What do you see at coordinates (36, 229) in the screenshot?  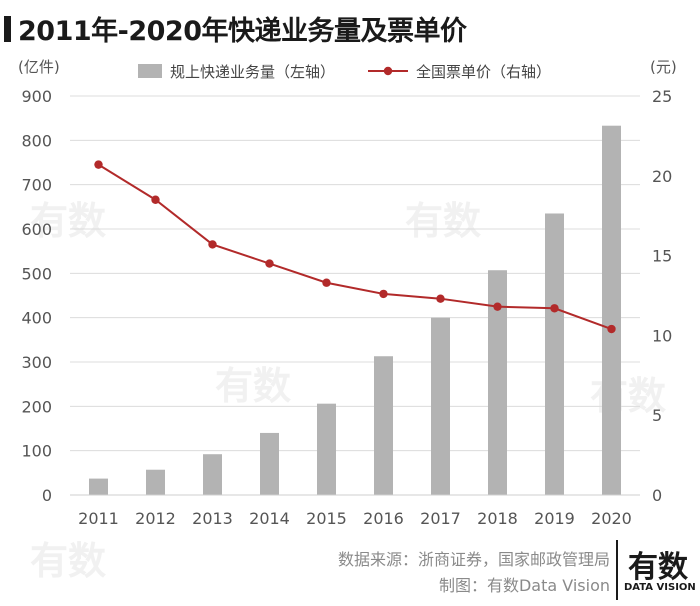 I see `y-left-tick-label: 600` at bounding box center [36, 229].